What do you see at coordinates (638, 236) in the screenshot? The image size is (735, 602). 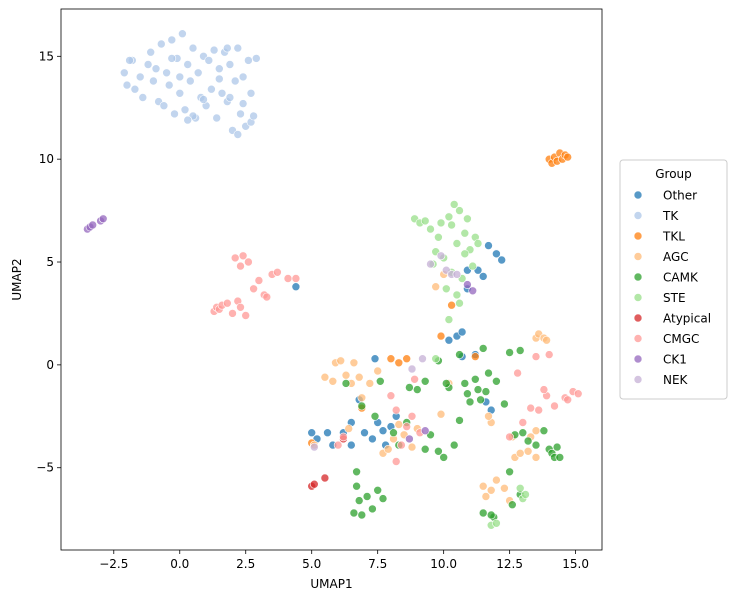 I see `legend-marker-tkl` at bounding box center [638, 236].